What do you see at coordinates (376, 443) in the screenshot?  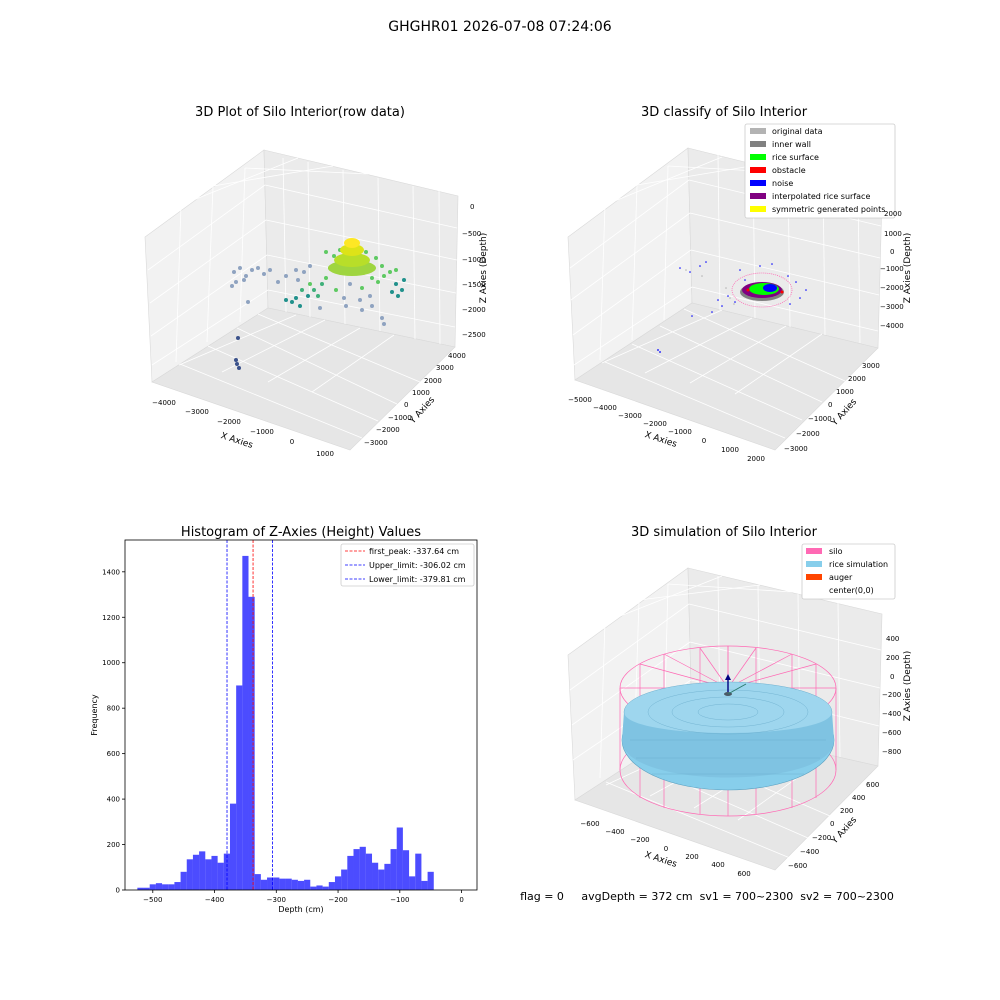 I see `raw-ytick-7: −3000` at bounding box center [376, 443].